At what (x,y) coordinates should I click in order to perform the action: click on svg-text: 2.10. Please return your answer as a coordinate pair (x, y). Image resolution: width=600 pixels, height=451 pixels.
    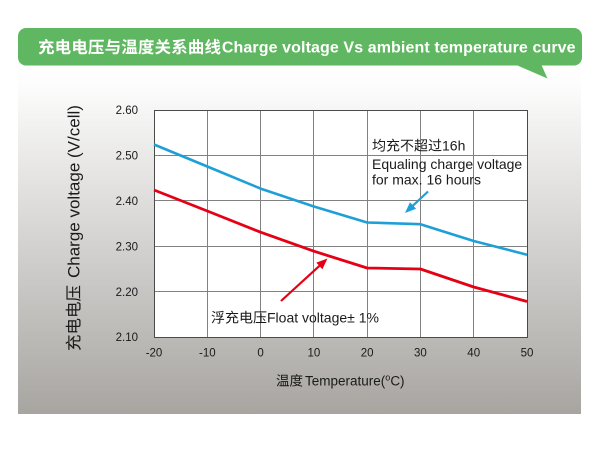
    Looking at the image, I should click on (127, 338).